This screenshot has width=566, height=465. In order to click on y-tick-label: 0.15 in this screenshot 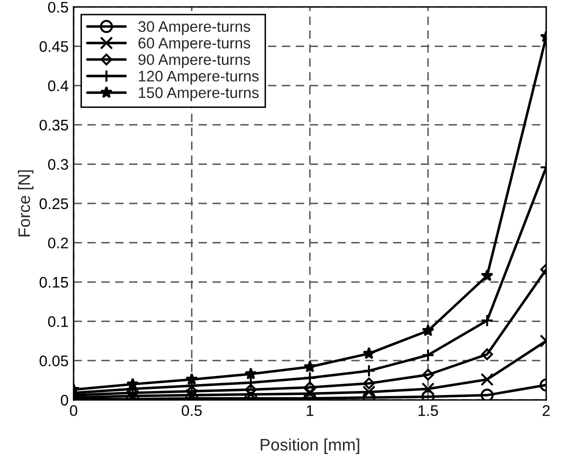, I will do `click(54, 282)`.